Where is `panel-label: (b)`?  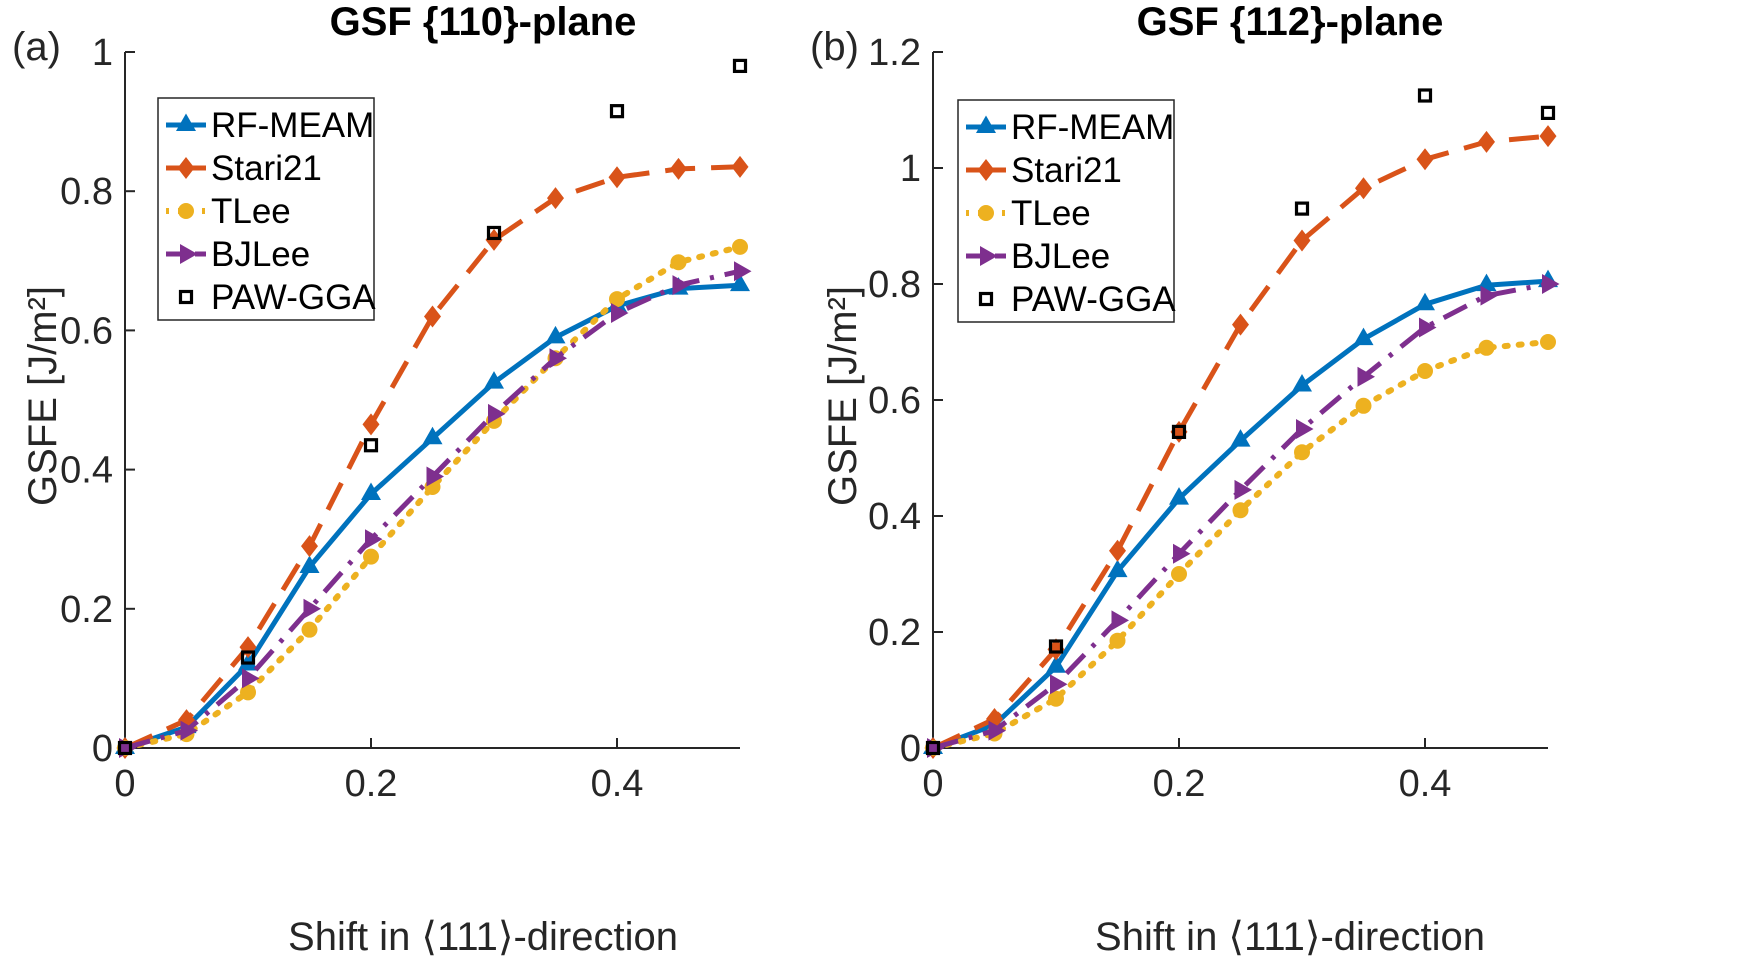
panel-label: (b) is located at coordinates (834, 47).